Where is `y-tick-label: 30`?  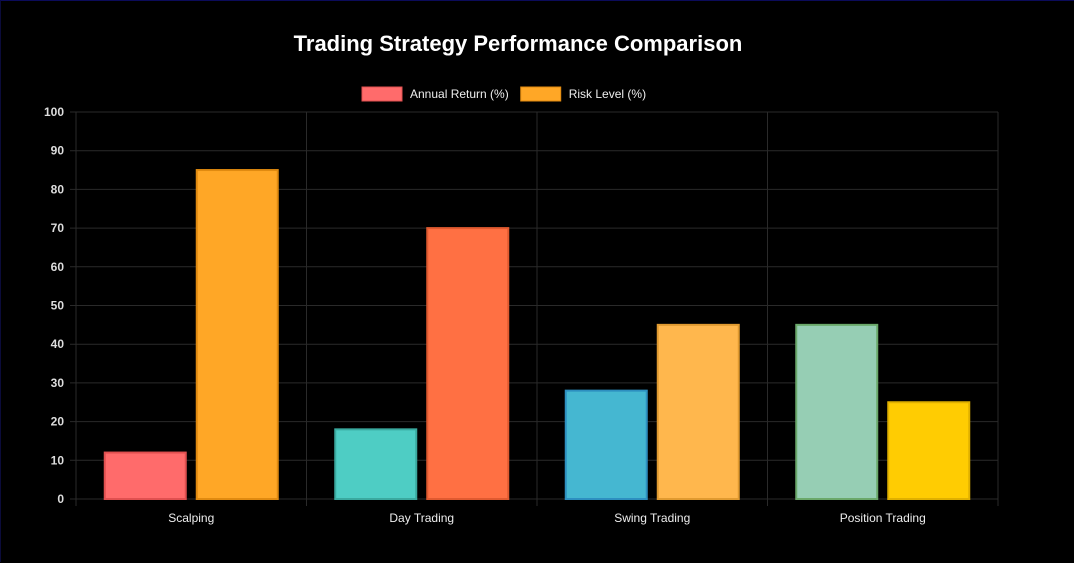
y-tick-label: 30 is located at coordinates (58, 383).